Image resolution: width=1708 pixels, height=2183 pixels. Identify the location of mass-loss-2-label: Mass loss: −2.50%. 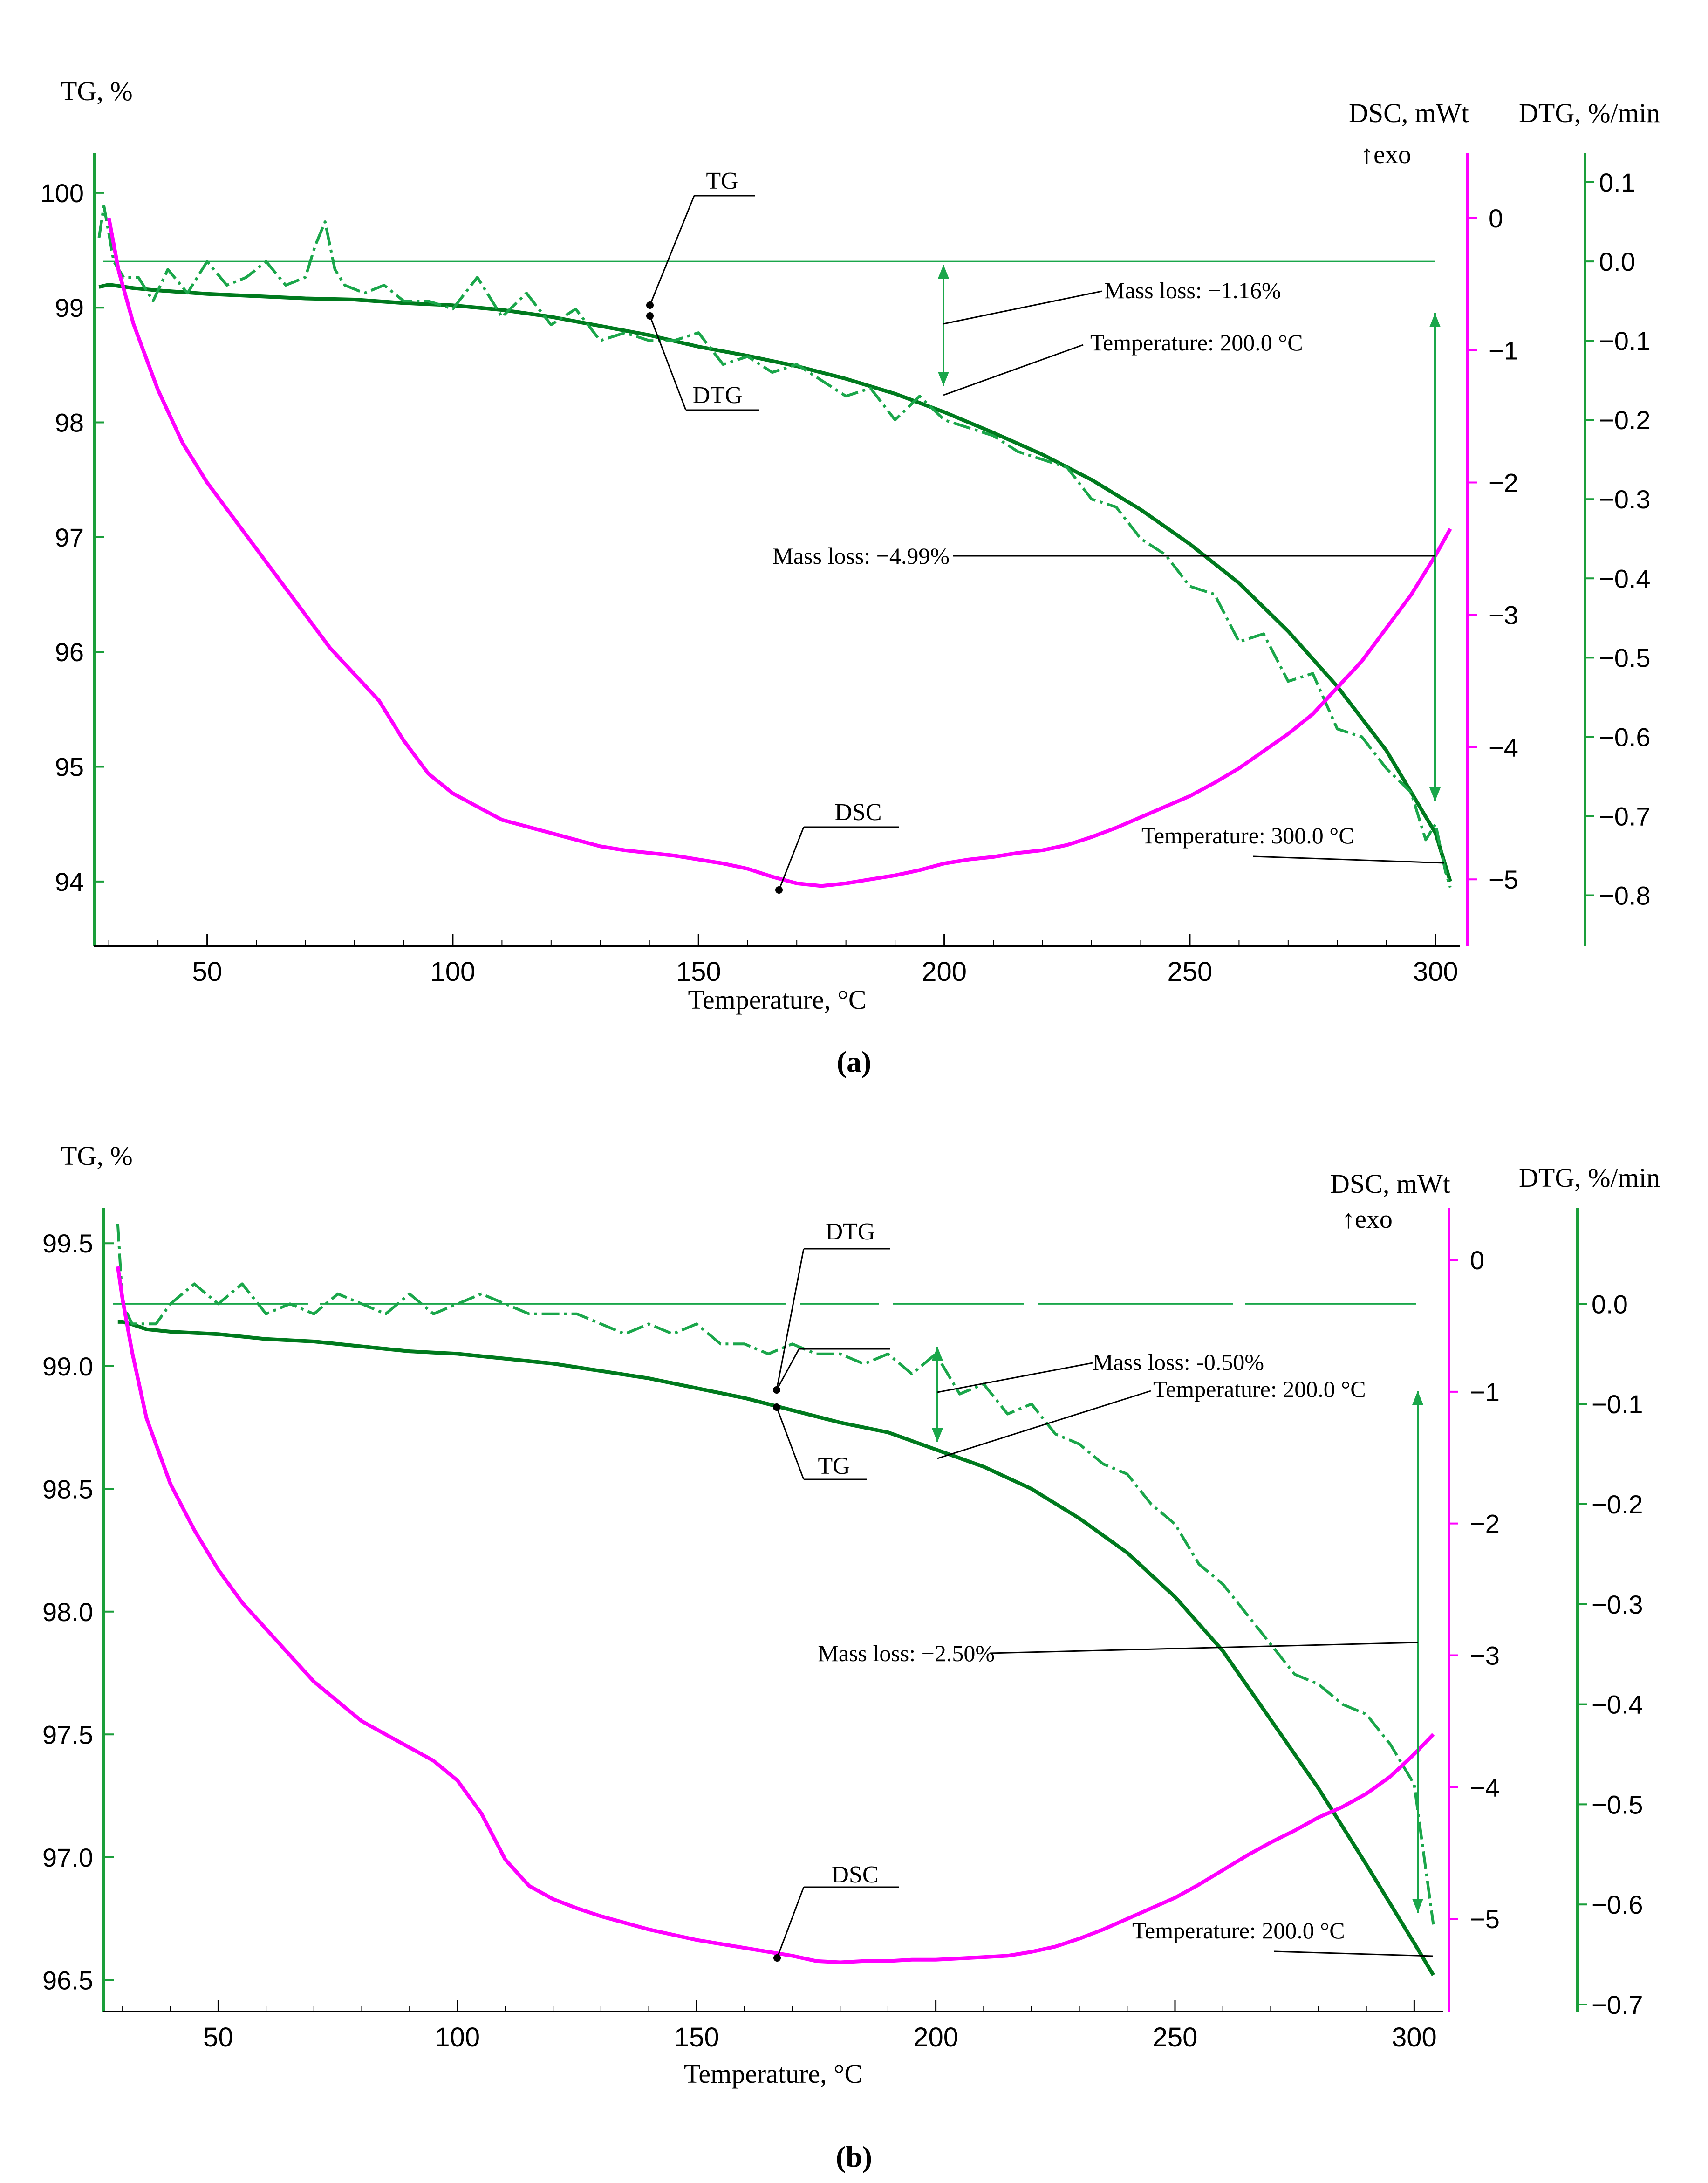
(906, 1653).